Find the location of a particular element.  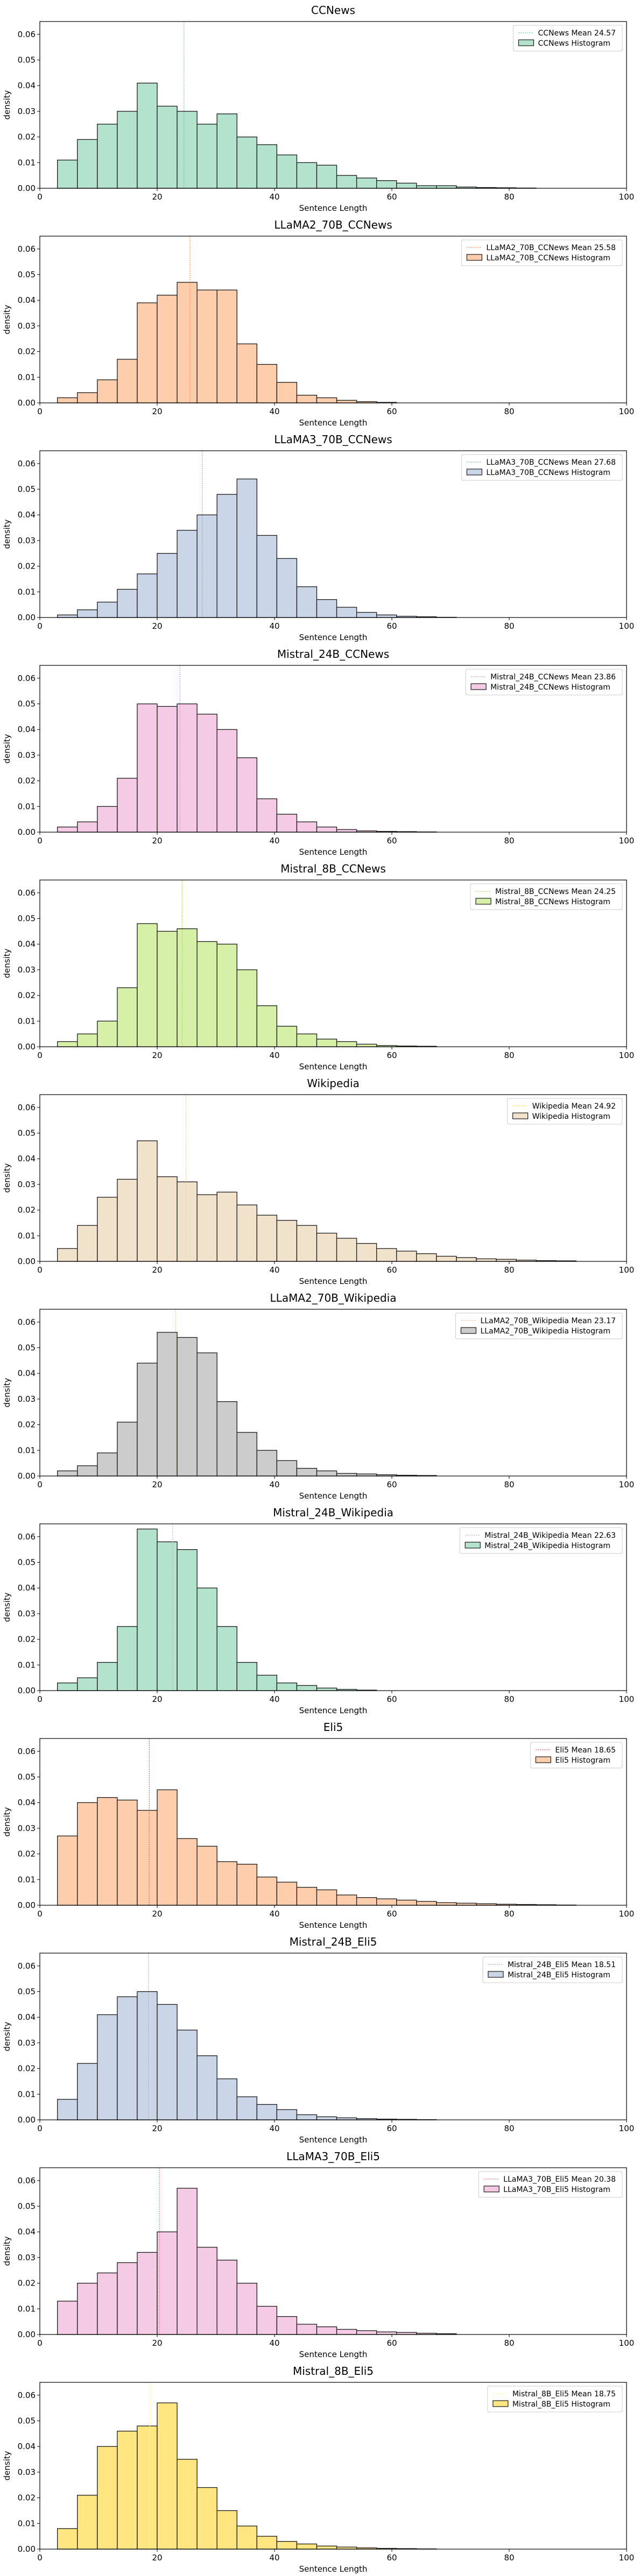

legend-mean-label: CCNews Mean 24.57 is located at coordinates (577, 33).